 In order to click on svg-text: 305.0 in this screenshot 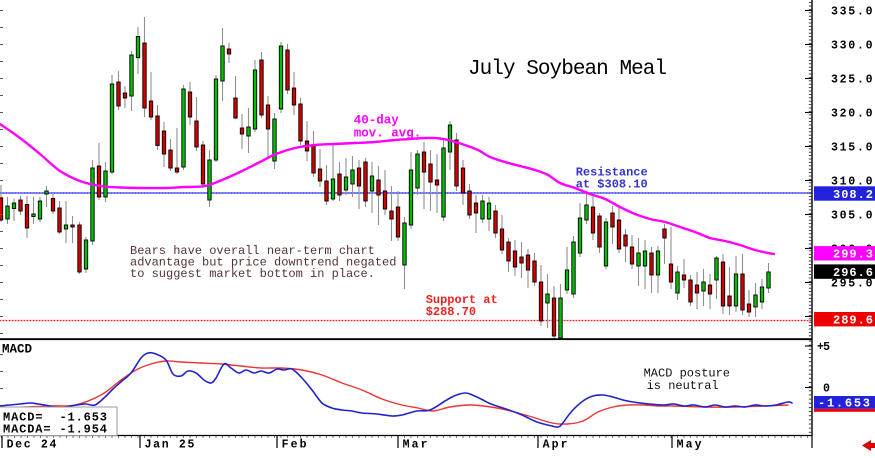, I will do `click(852, 216)`.